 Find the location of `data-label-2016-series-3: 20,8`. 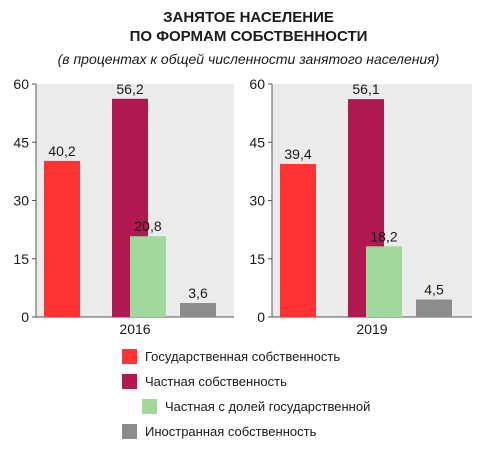

data-label-2016-series-3: 20,8 is located at coordinates (147, 226).